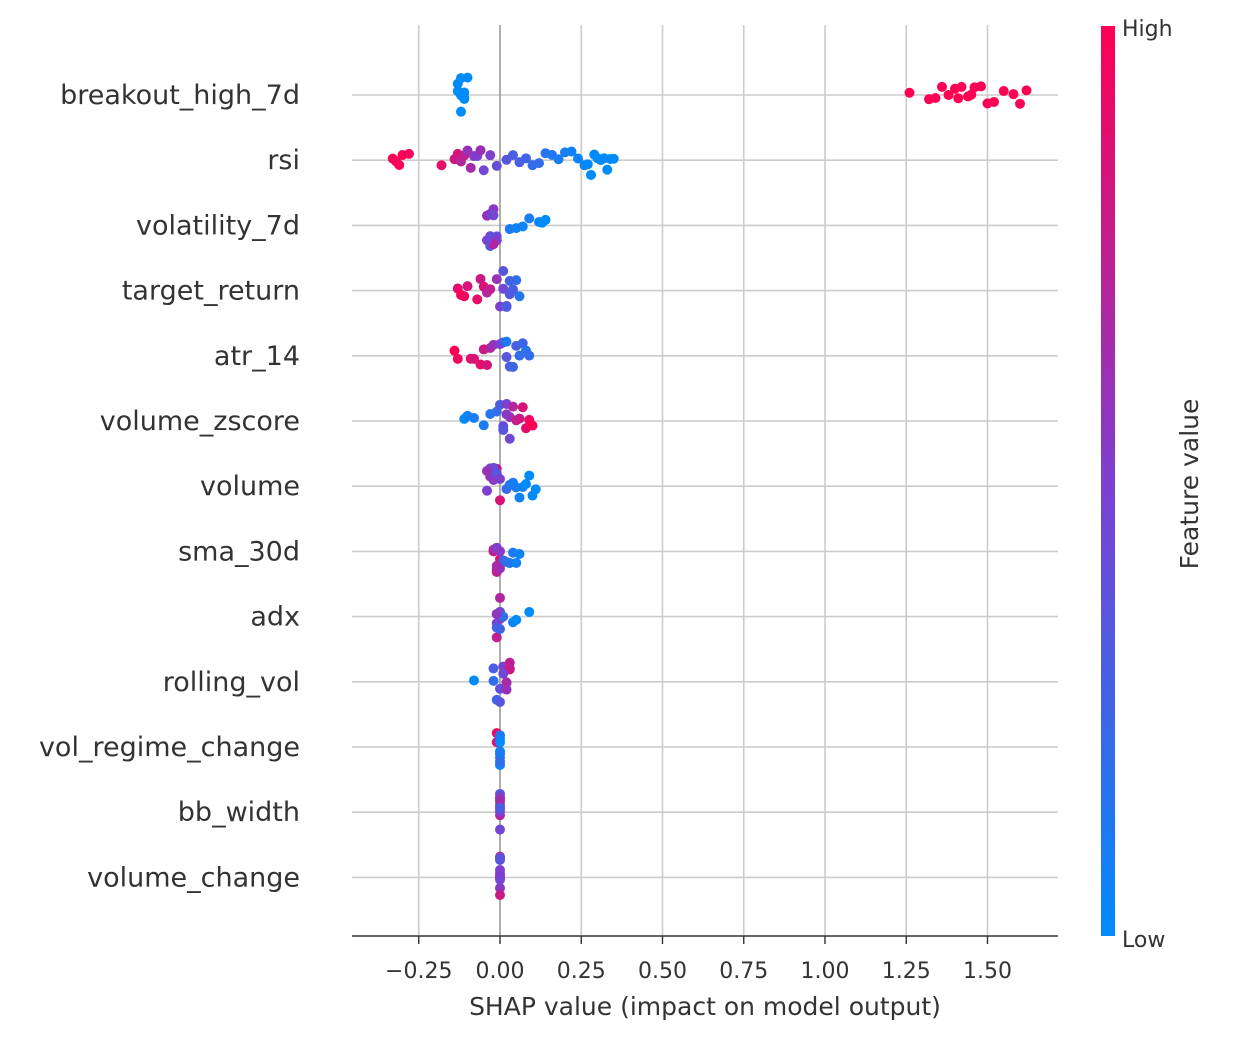 This screenshot has width=1250, height=1045. I want to click on feature-label: volume_change, so click(193, 877).